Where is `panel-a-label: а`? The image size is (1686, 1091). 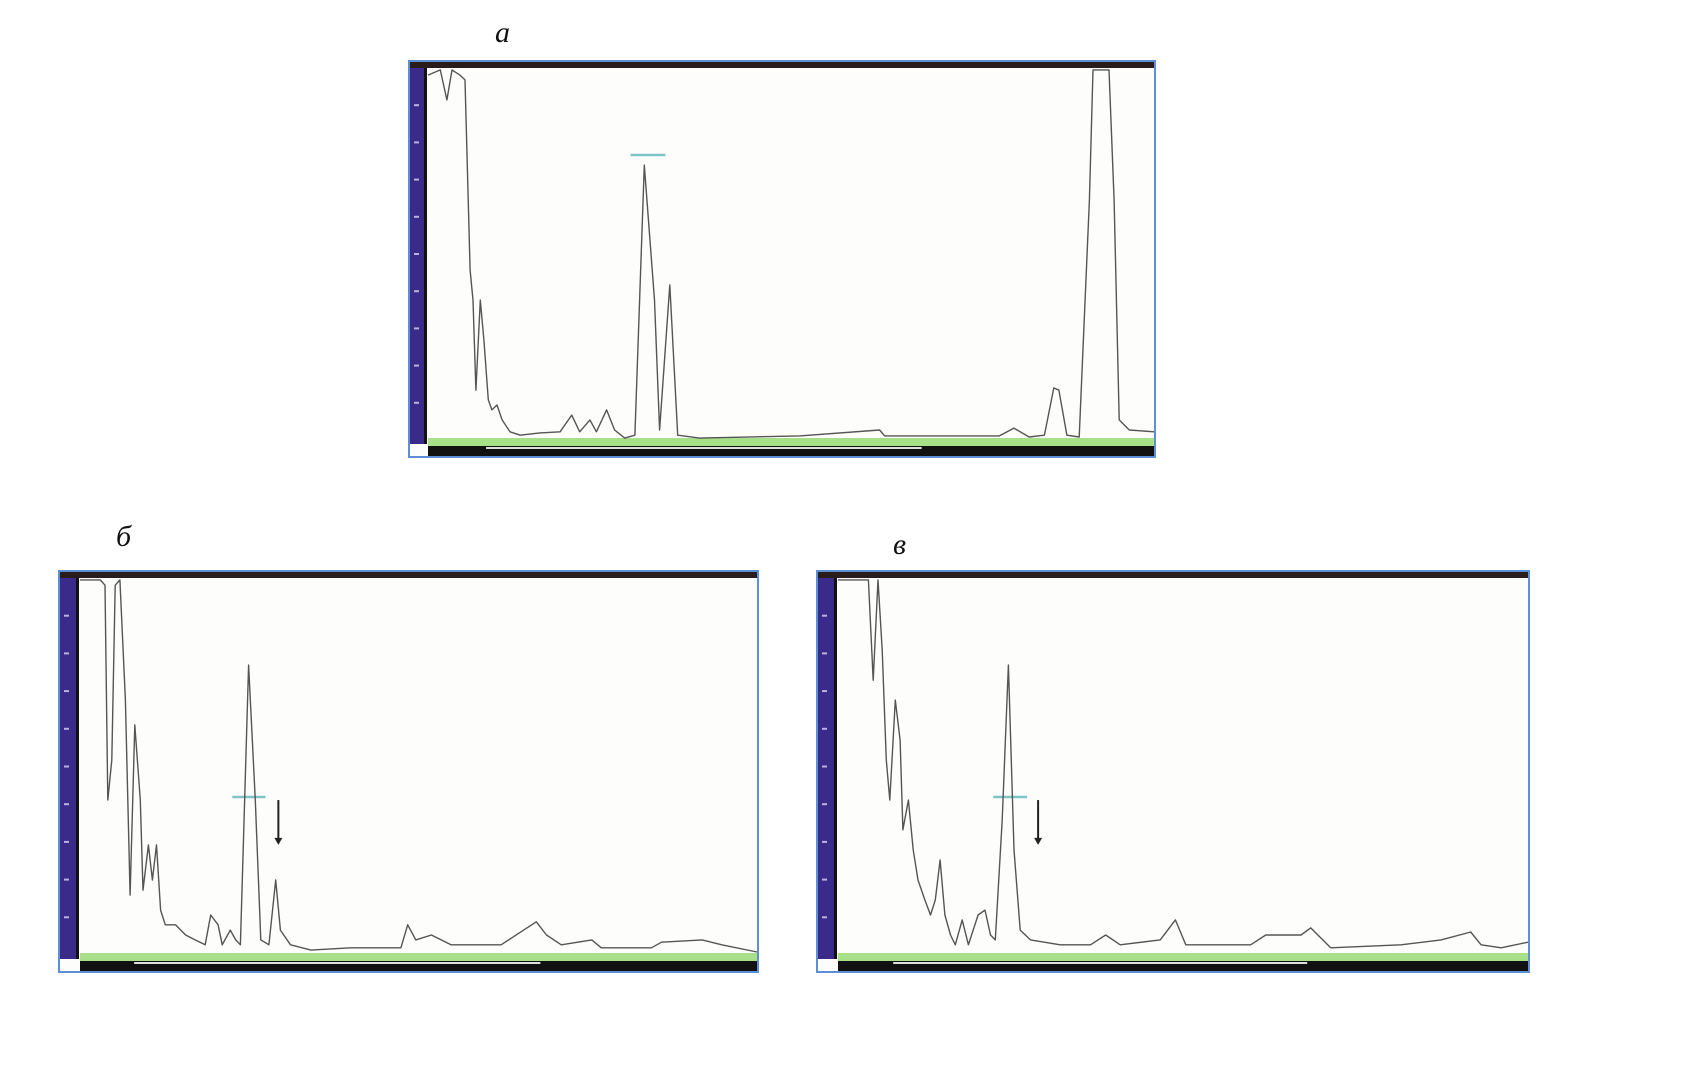 panel-a-label: а is located at coordinates (502, 32).